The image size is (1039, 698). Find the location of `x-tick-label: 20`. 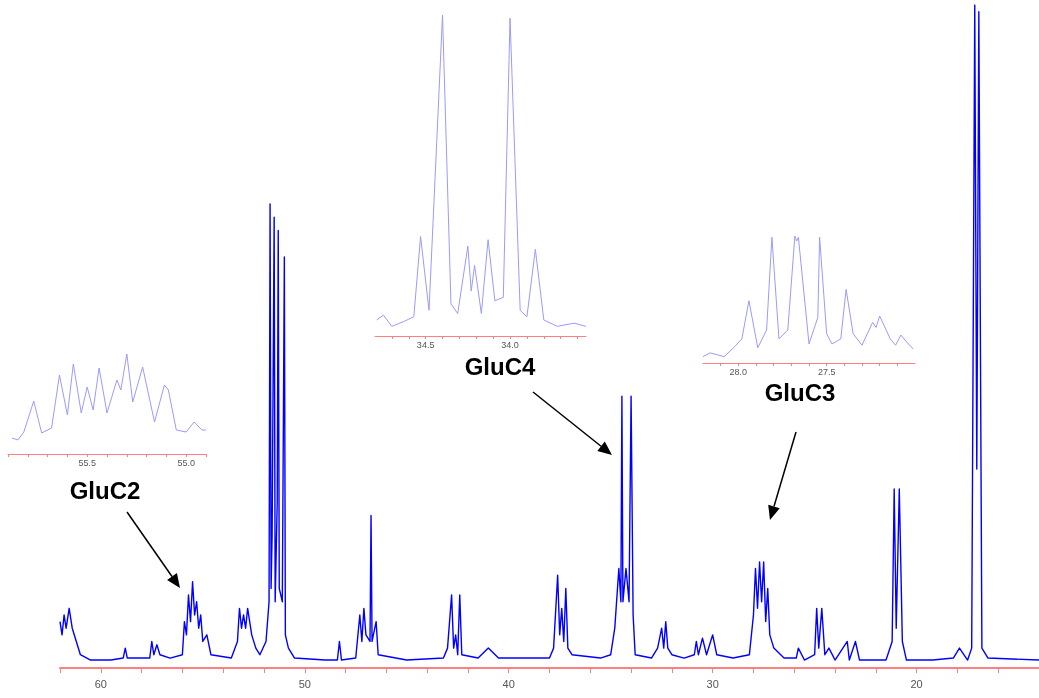

x-tick-label: 20 is located at coordinates (916, 683).